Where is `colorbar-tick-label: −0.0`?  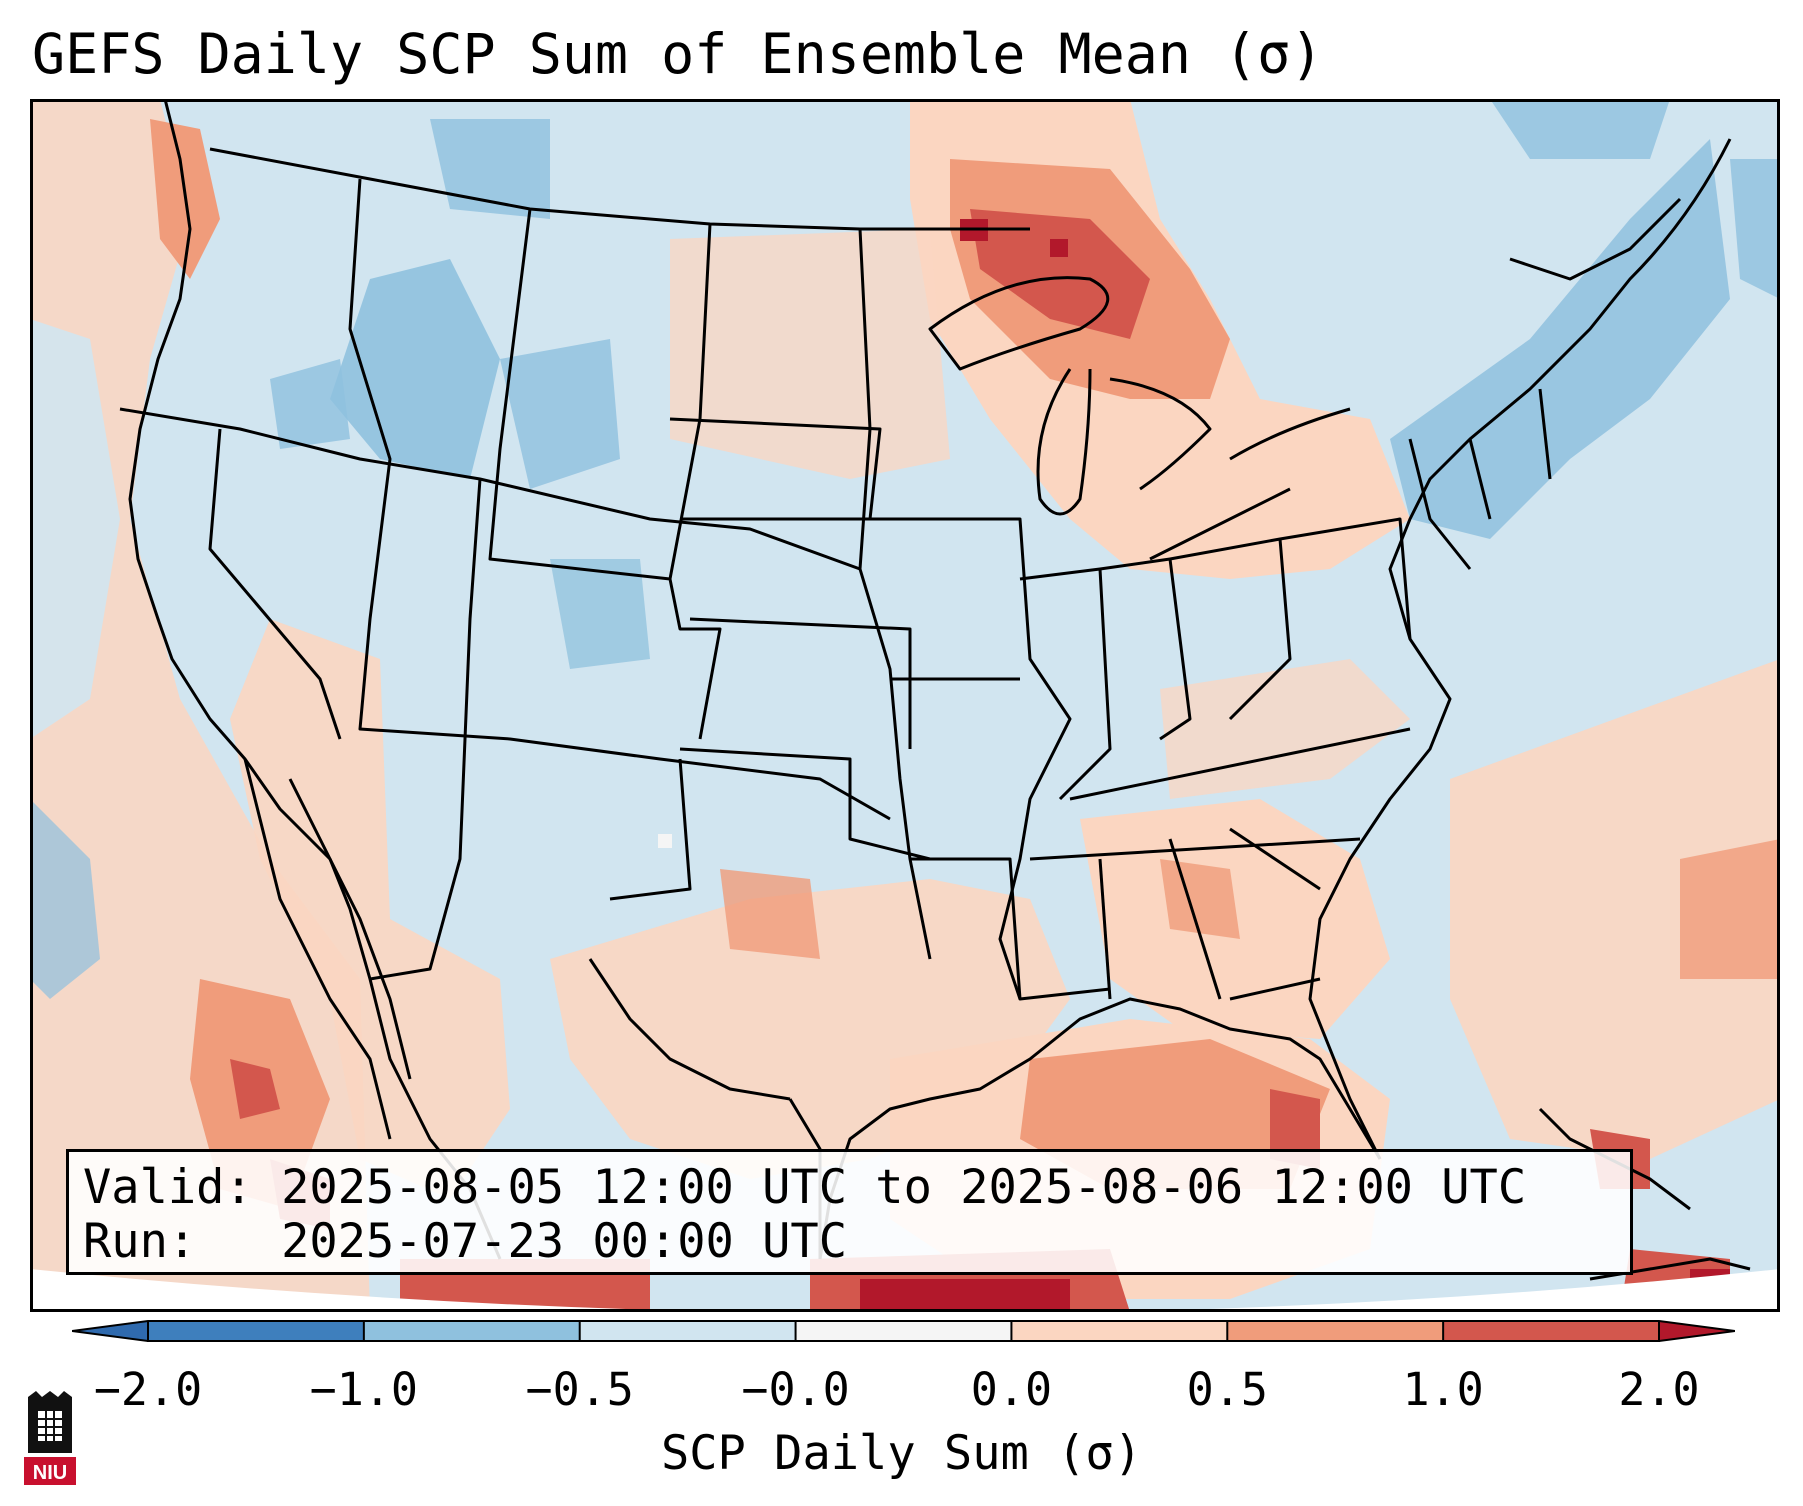 colorbar-tick-label: −0.0 is located at coordinates (795, 1389).